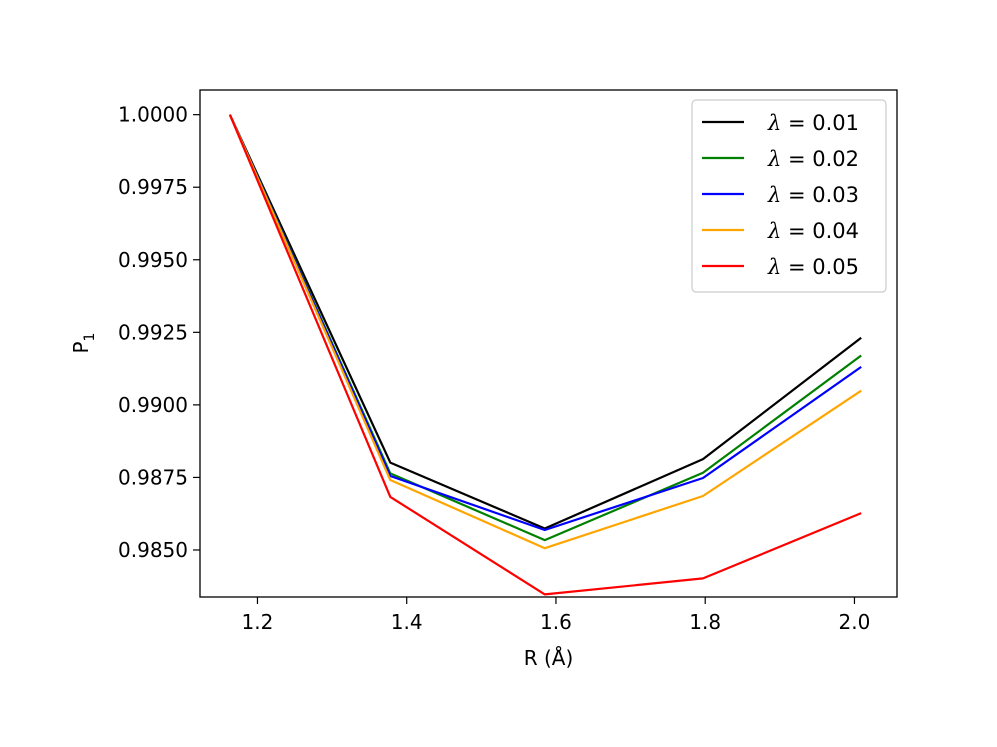  I want to click on y-tick-label: 0.9900, so click(153, 405).